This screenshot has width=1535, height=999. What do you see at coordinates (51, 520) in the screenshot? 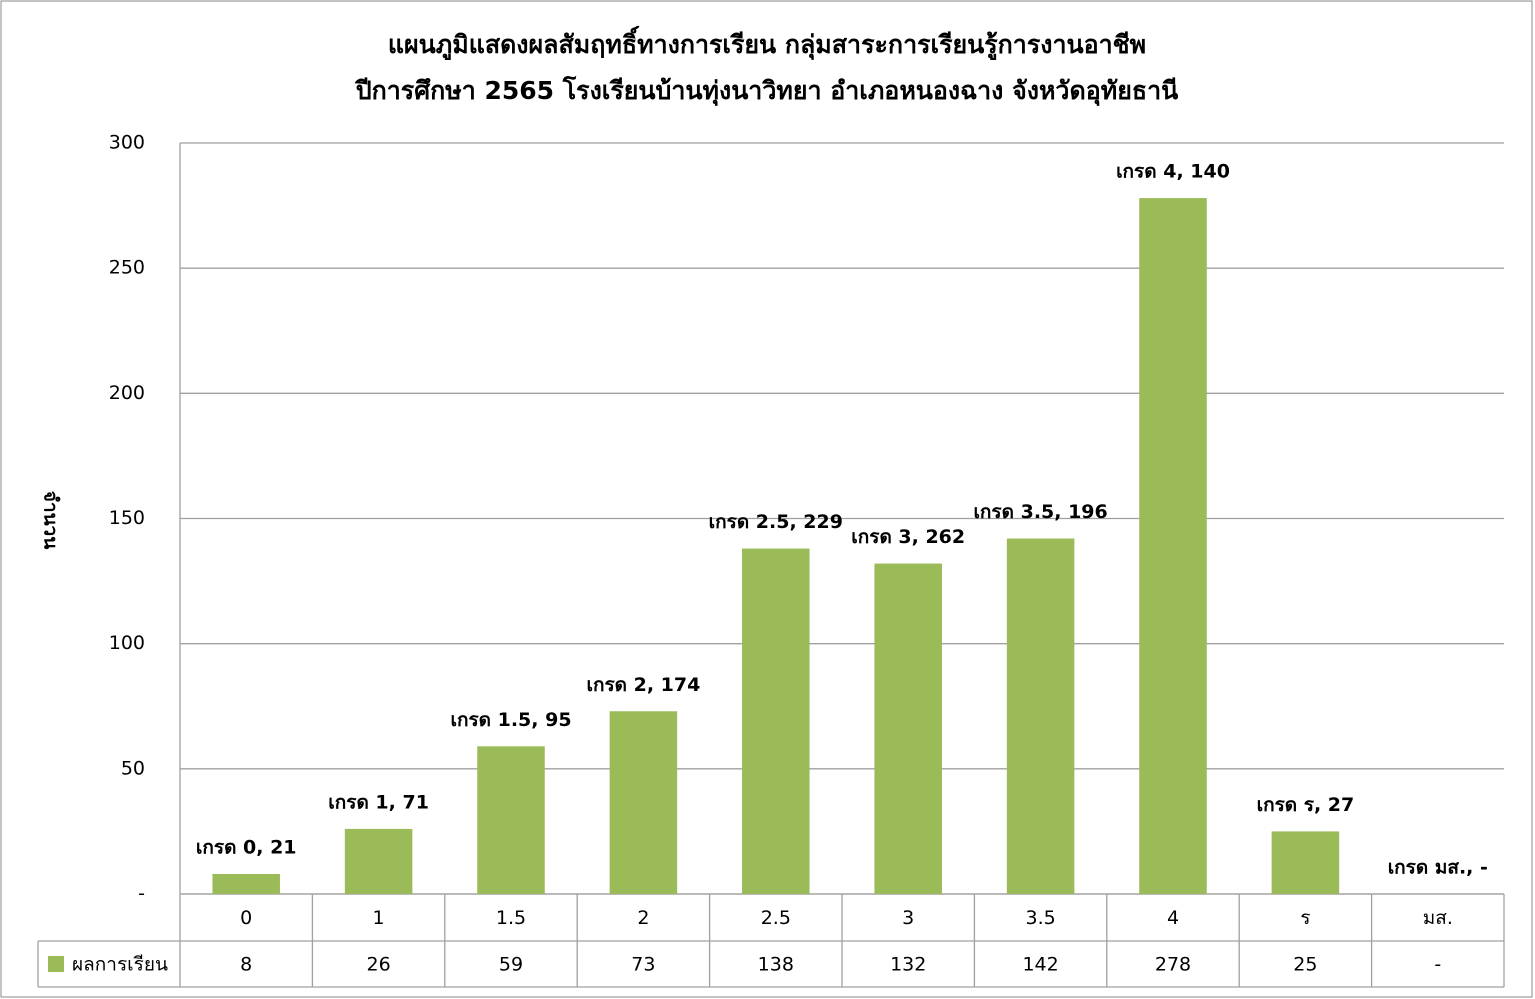
I see `y-axis-label: จำนวน` at bounding box center [51, 520].